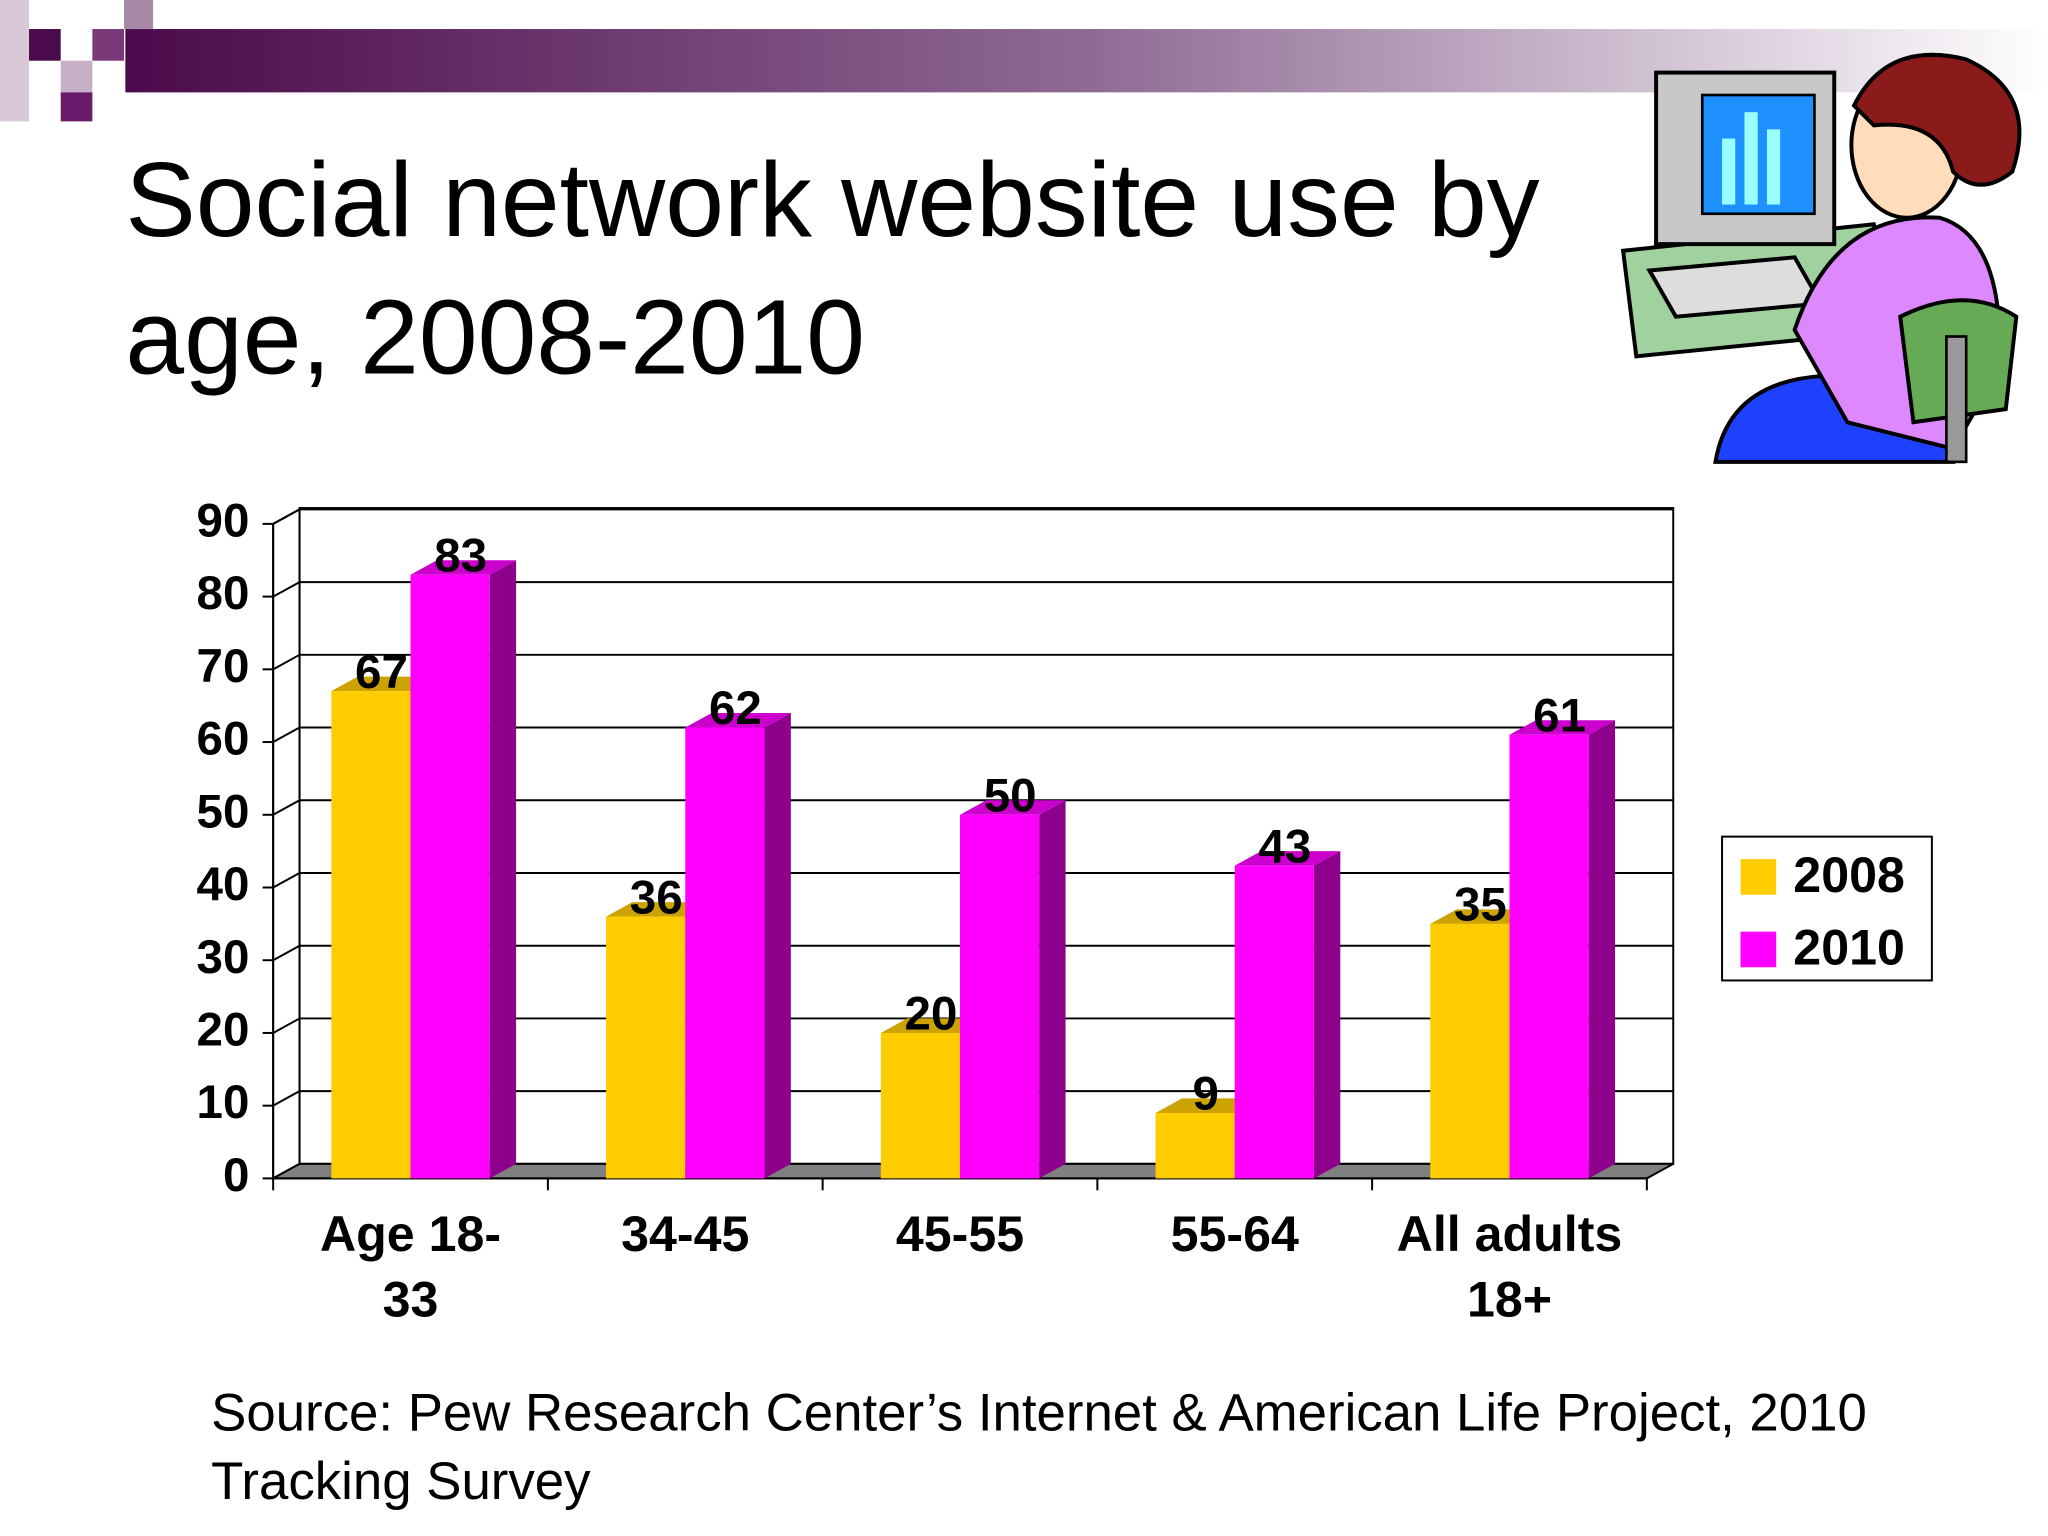 The image size is (2048, 1536). Describe the element at coordinates (236, 1175) in the screenshot. I see `y-tick-label: 0` at that location.